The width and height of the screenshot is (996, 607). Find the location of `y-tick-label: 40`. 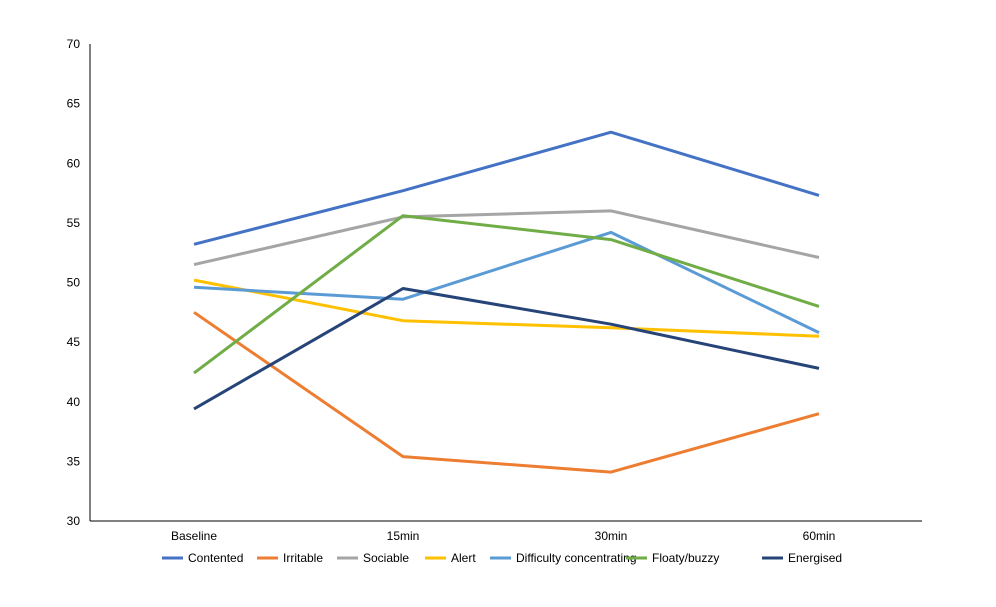

y-tick-label: 40 is located at coordinates (74, 402).